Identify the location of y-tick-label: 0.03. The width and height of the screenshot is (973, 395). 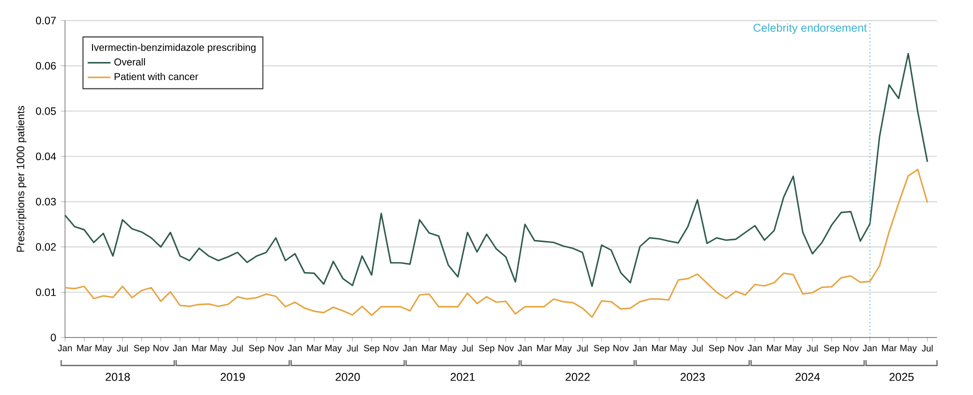
(46, 202).